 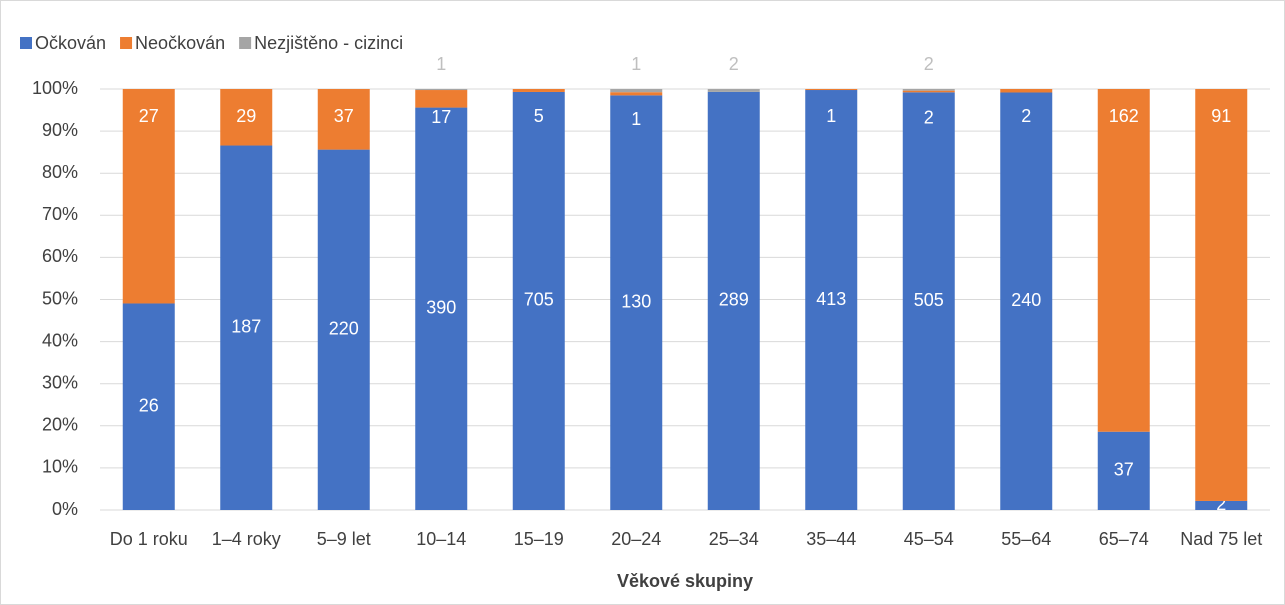 What do you see at coordinates (733, 539) in the screenshot?
I see `x-tick-label: 25–34` at bounding box center [733, 539].